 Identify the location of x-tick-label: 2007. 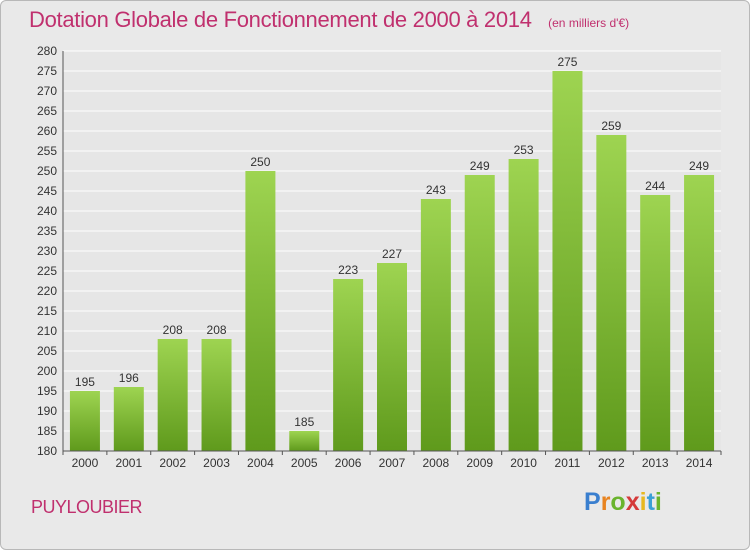
(392, 463).